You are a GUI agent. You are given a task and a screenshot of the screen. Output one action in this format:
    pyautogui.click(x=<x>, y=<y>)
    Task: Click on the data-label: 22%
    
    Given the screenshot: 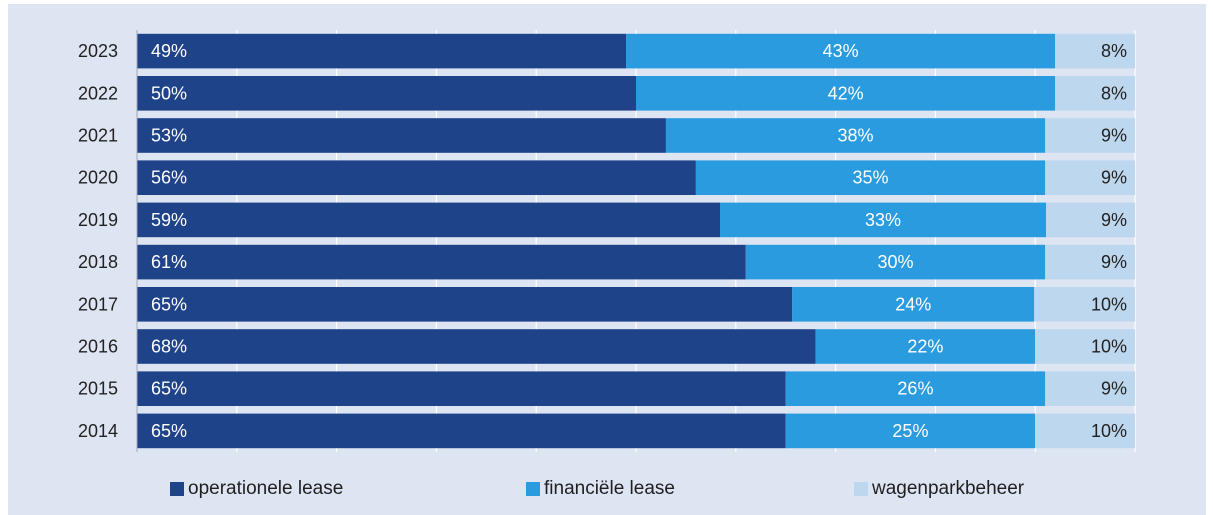 What is the action you would take?
    pyautogui.click(x=925, y=347)
    